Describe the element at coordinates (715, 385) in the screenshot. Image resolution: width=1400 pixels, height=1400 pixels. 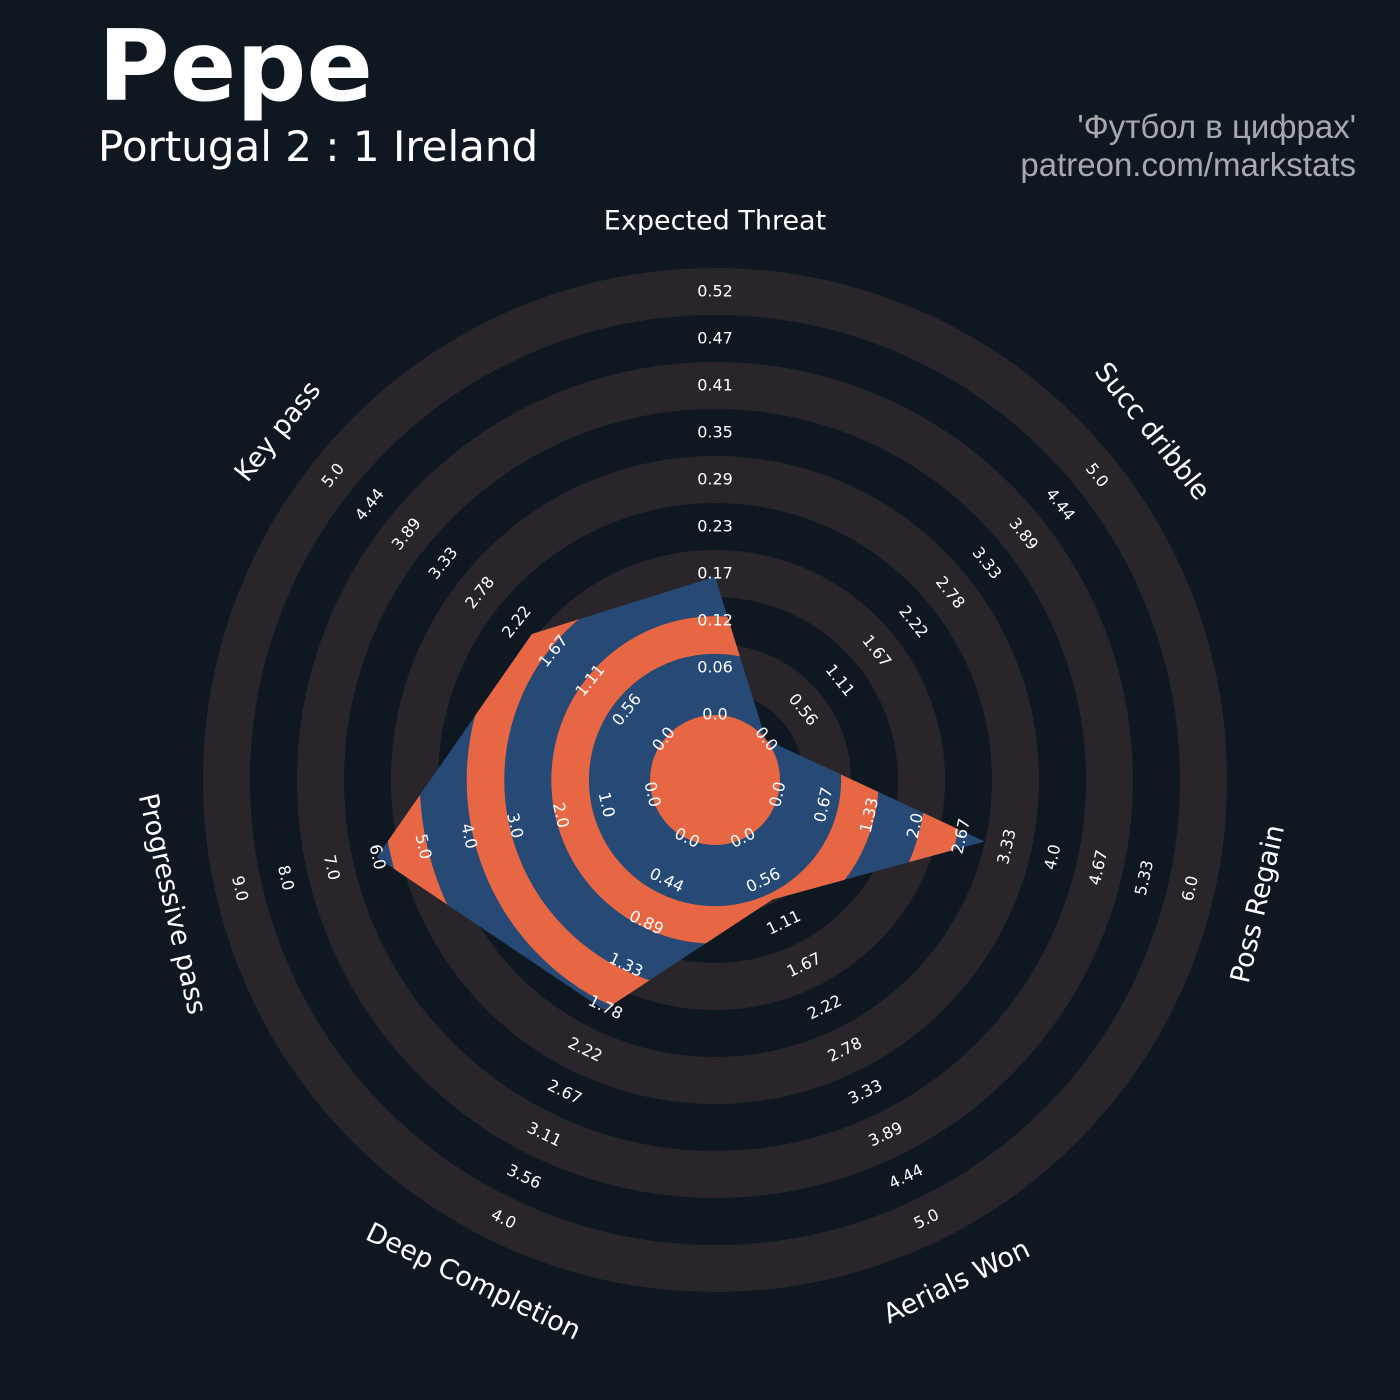
I see `tick-label: 0.41` at that location.